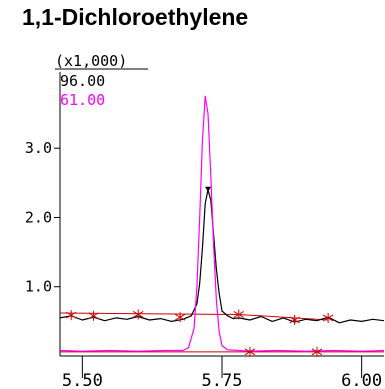 The width and height of the screenshot is (385, 389). What do you see at coordinates (82, 81) in the screenshot?
I see `legend-series-96: 96.00` at bounding box center [82, 81].